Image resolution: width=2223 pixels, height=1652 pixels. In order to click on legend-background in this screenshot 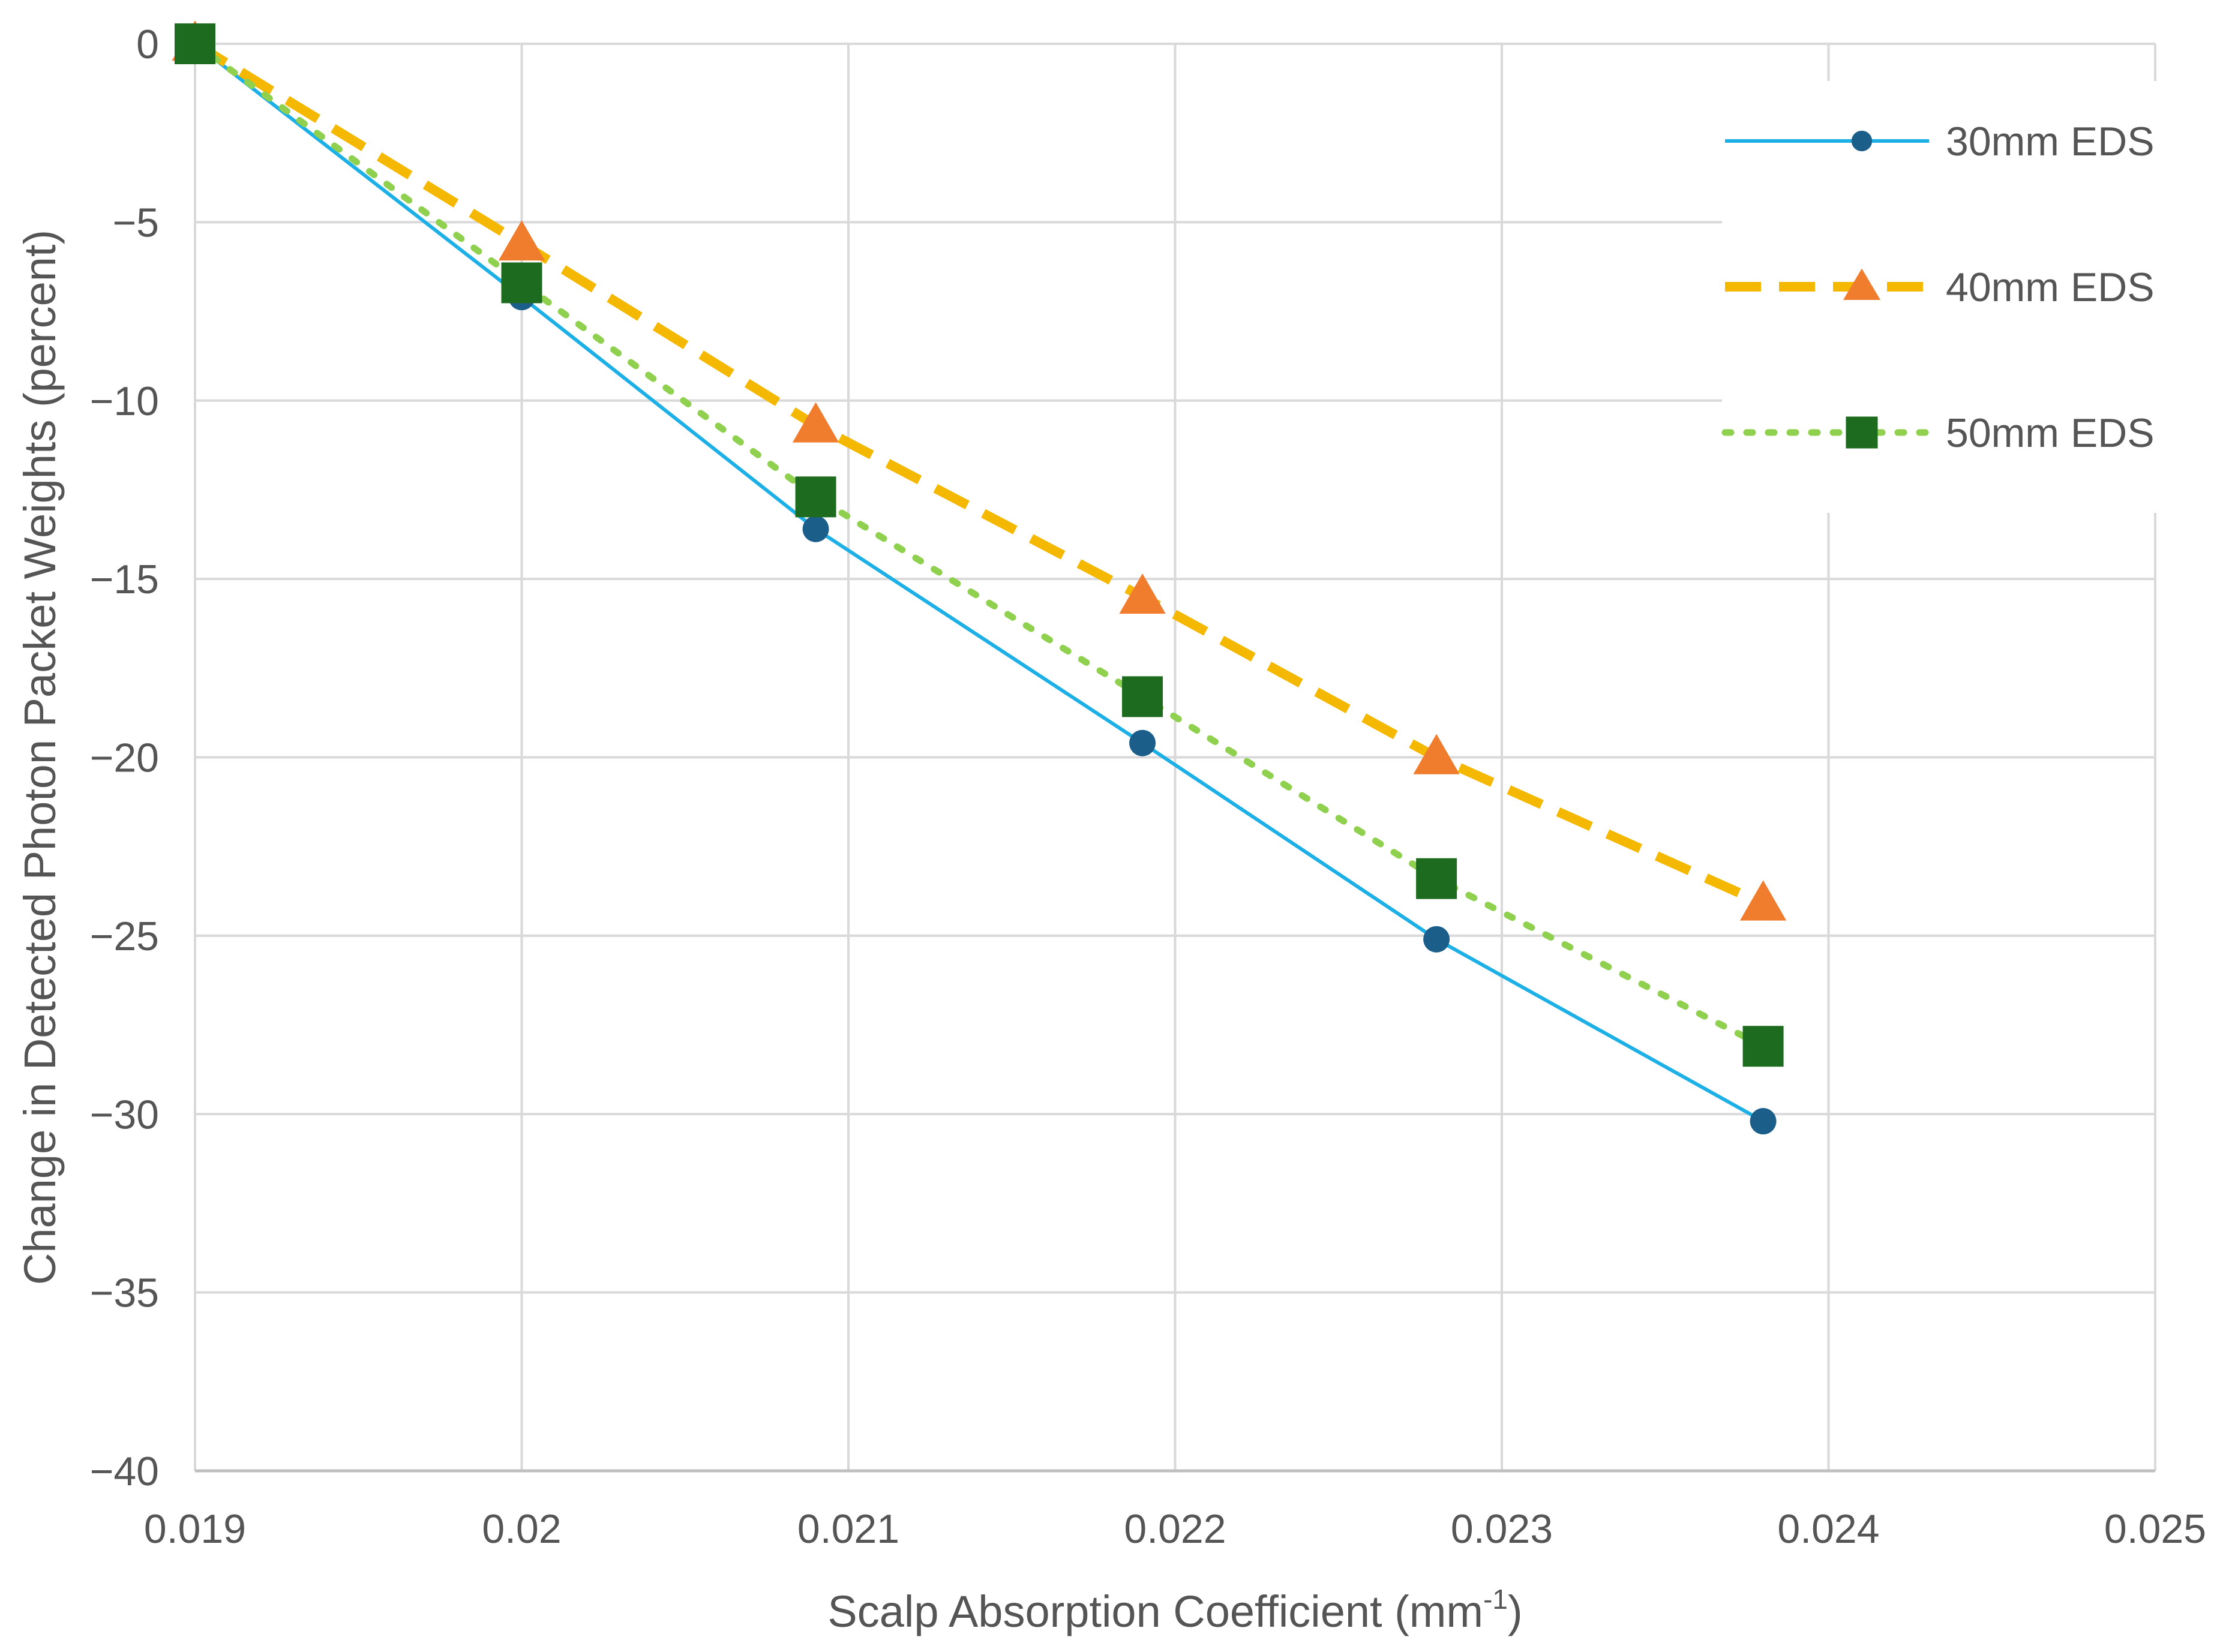, I will do `click(1953, 297)`.